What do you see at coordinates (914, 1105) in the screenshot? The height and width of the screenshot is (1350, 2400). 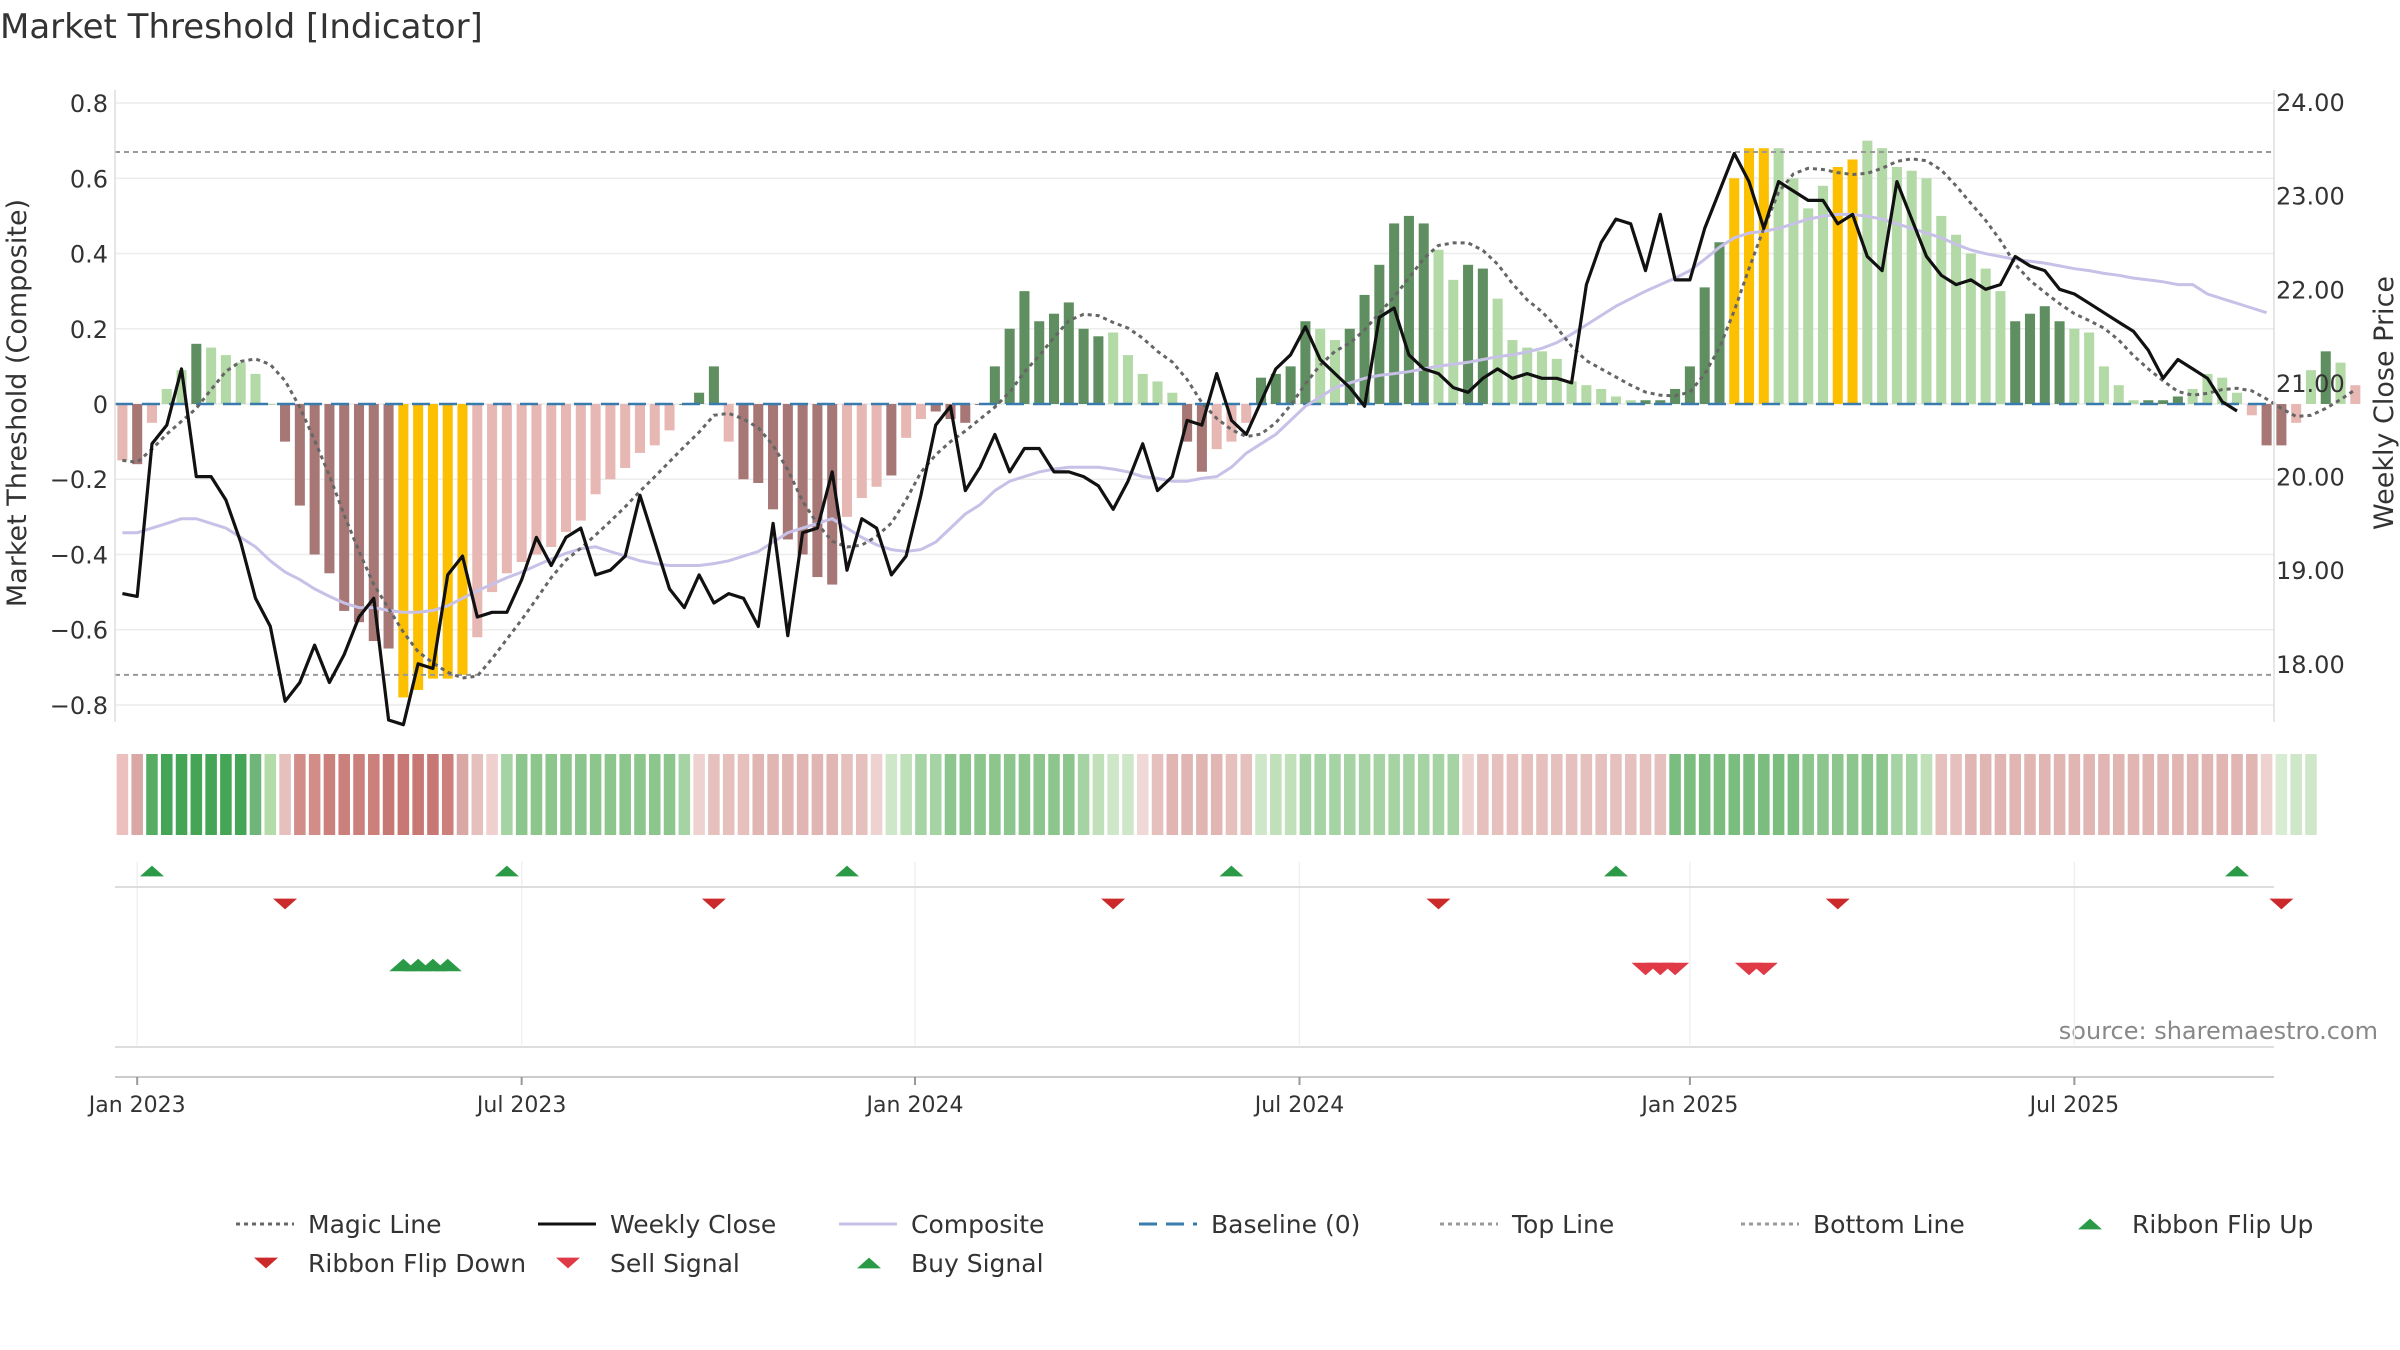 I see `x-tick-label: Jan 2024` at bounding box center [914, 1105].